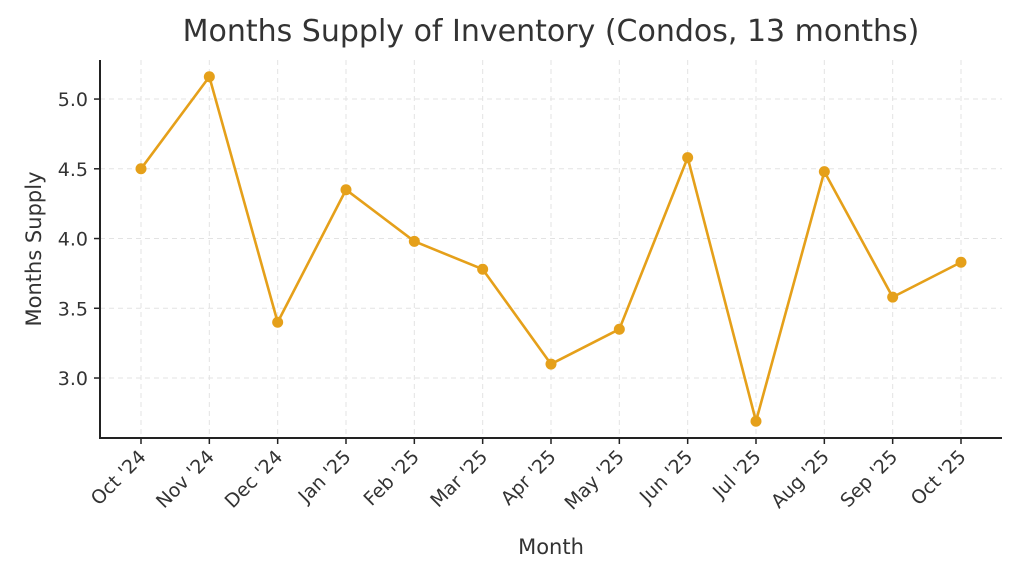  I want to click on x-tick-label: Sep '25, so click(869, 479).